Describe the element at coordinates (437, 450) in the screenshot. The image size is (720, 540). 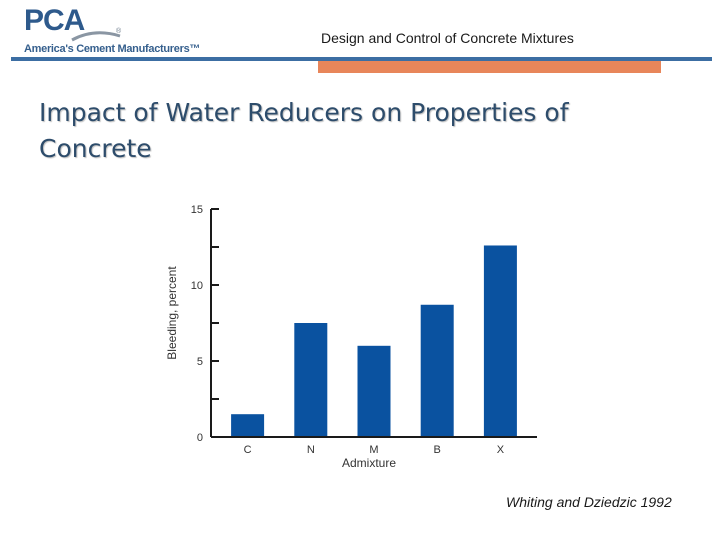
I see `x-tick-label: B` at that location.